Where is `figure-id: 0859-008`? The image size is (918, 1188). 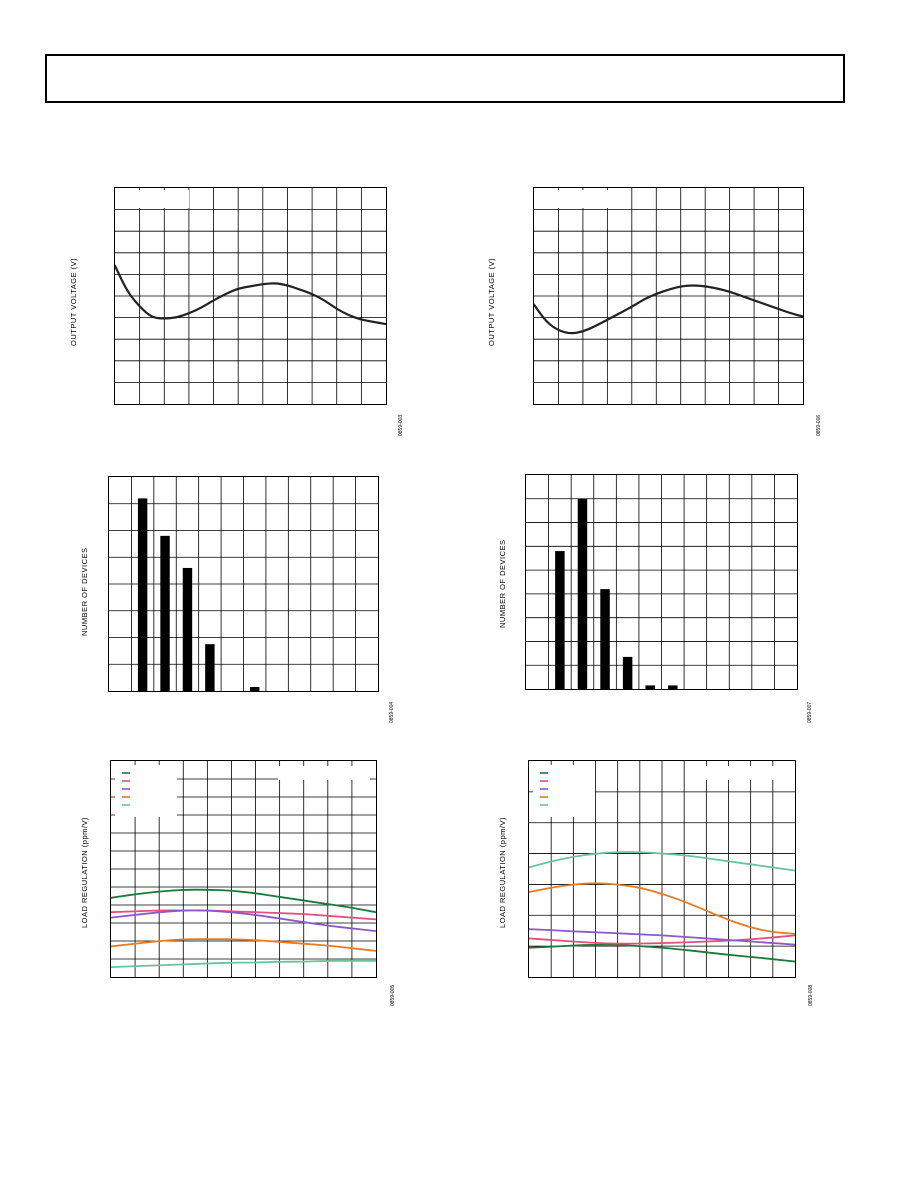 figure-id: 0859-008 is located at coordinates (811, 995).